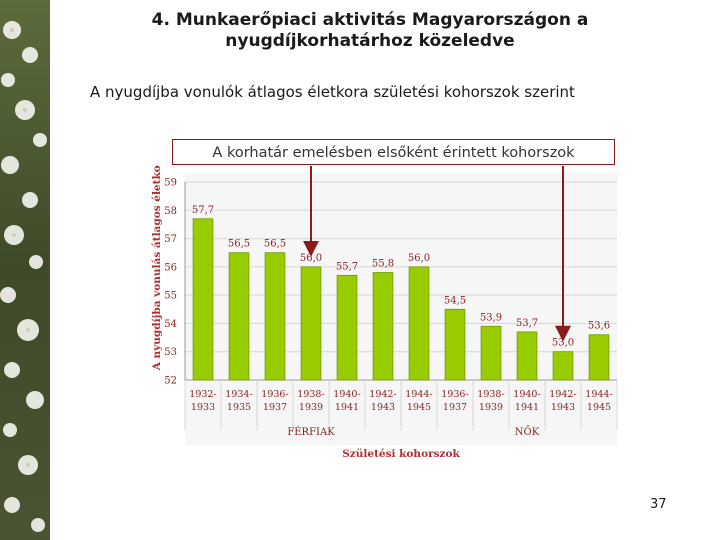 Image resolution: width=720 pixels, height=540 pixels. What do you see at coordinates (170, 352) in the screenshot?
I see `y-tick-label: 53` at bounding box center [170, 352].